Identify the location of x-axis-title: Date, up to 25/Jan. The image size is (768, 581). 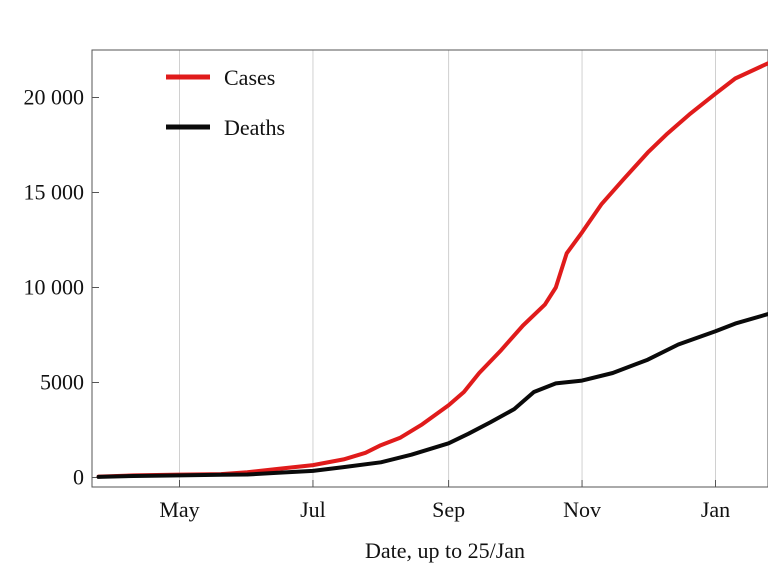
(445, 550).